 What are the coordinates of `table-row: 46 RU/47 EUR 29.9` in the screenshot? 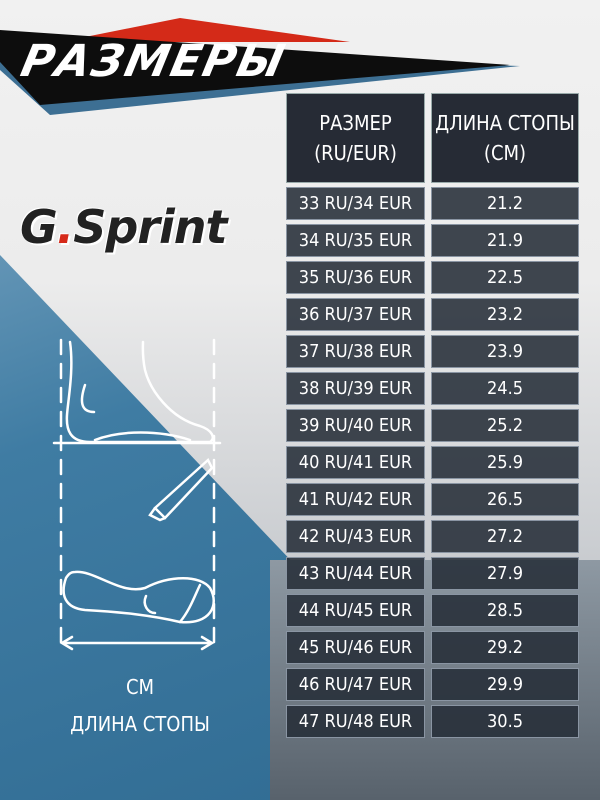 It's located at (432, 684).